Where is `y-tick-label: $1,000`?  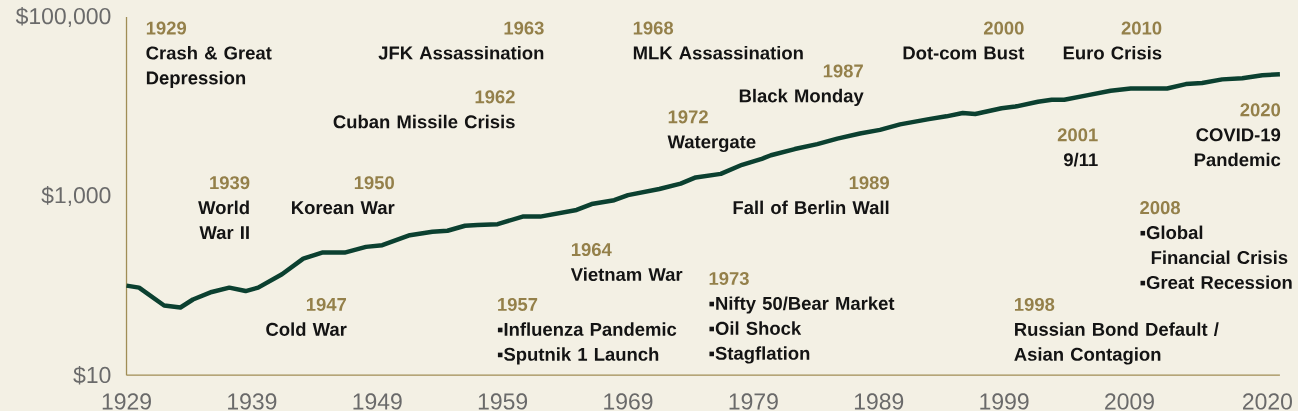
y-tick-label: $1,000 is located at coordinates (76, 196).